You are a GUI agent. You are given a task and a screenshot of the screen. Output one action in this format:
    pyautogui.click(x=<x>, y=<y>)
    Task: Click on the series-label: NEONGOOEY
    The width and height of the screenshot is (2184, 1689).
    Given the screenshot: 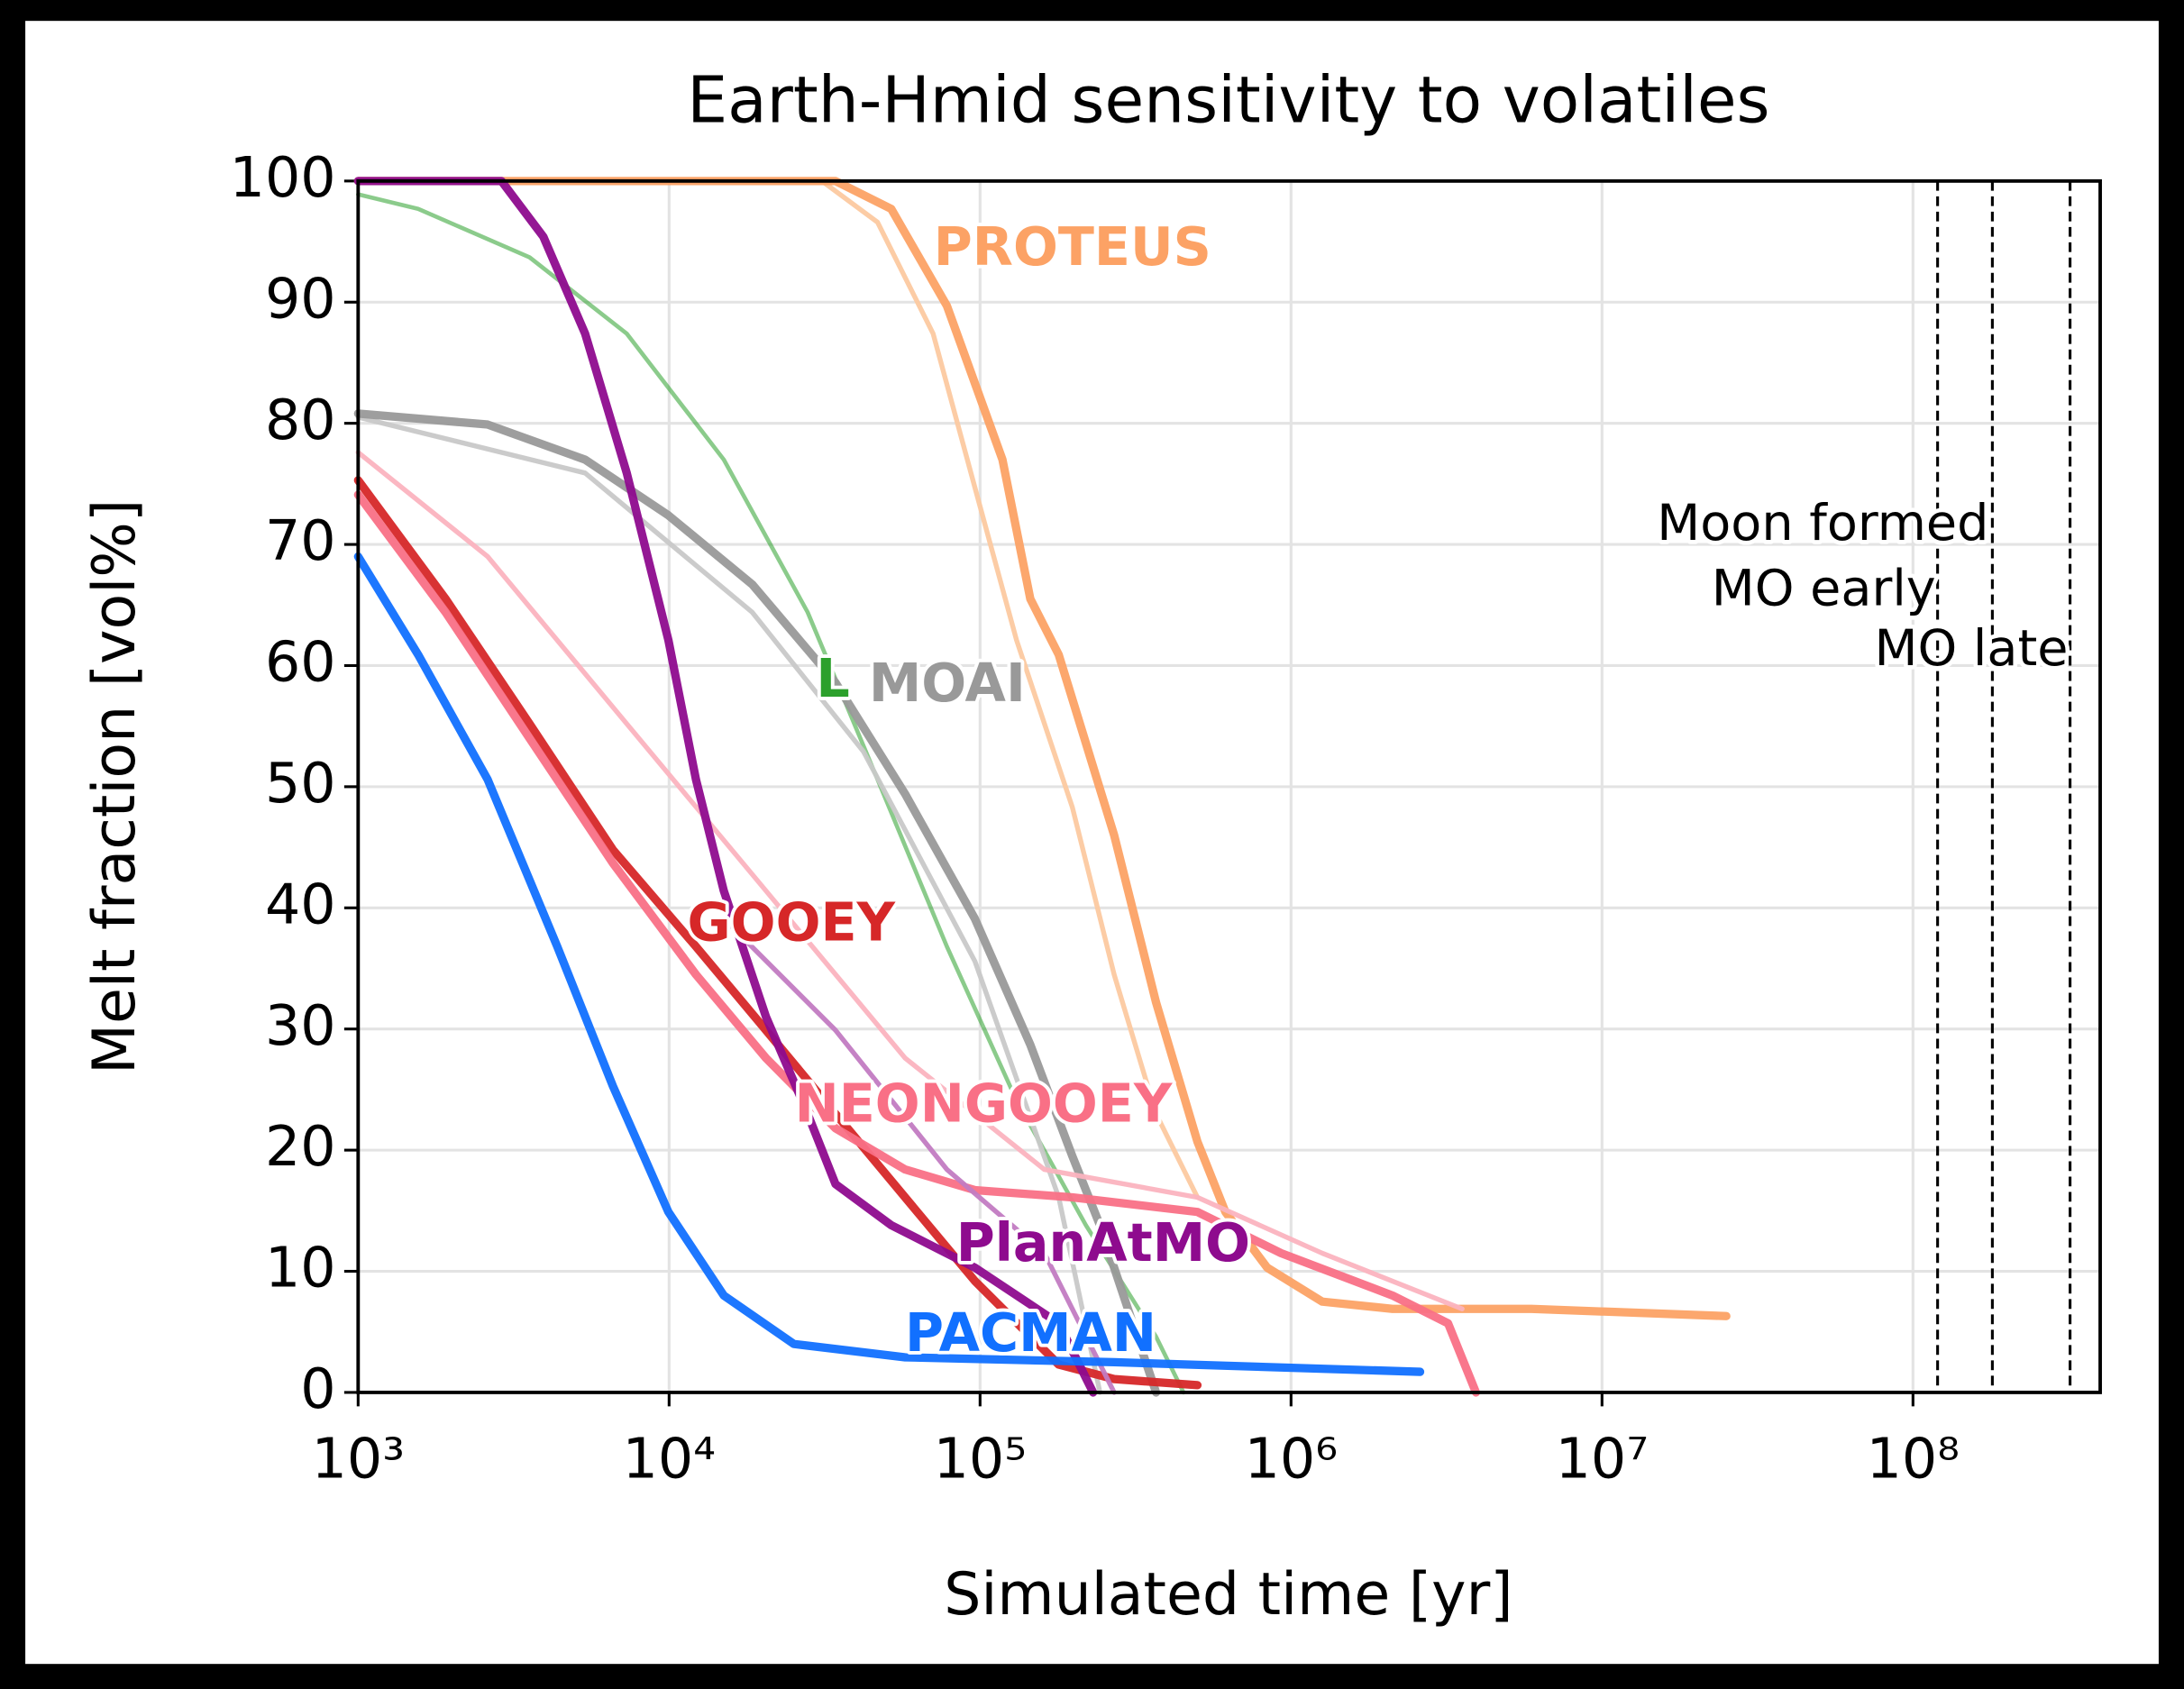 What is the action you would take?
    pyautogui.click(x=984, y=1103)
    